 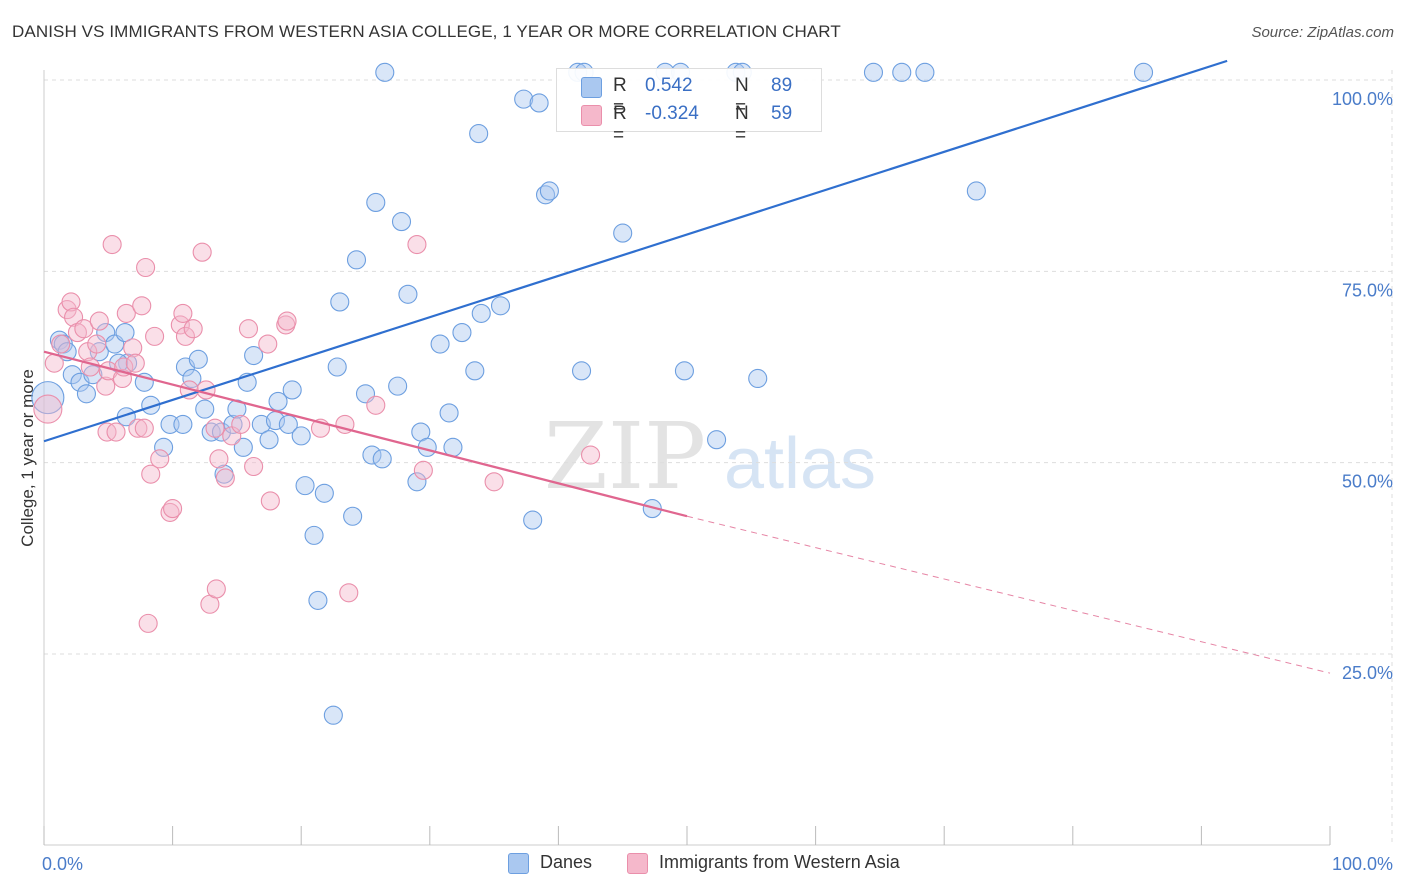 What do you see at coordinates (669, 85) in the screenshot?
I see `r-value: 0.542` at bounding box center [669, 85].